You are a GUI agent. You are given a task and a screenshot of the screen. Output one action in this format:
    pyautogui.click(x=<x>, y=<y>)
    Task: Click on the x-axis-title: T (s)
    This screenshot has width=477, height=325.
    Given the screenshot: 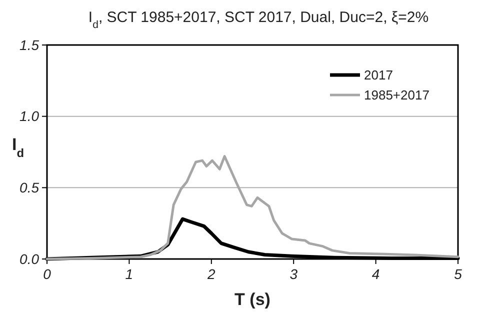 What is the action you would take?
    pyautogui.click(x=252, y=299)
    